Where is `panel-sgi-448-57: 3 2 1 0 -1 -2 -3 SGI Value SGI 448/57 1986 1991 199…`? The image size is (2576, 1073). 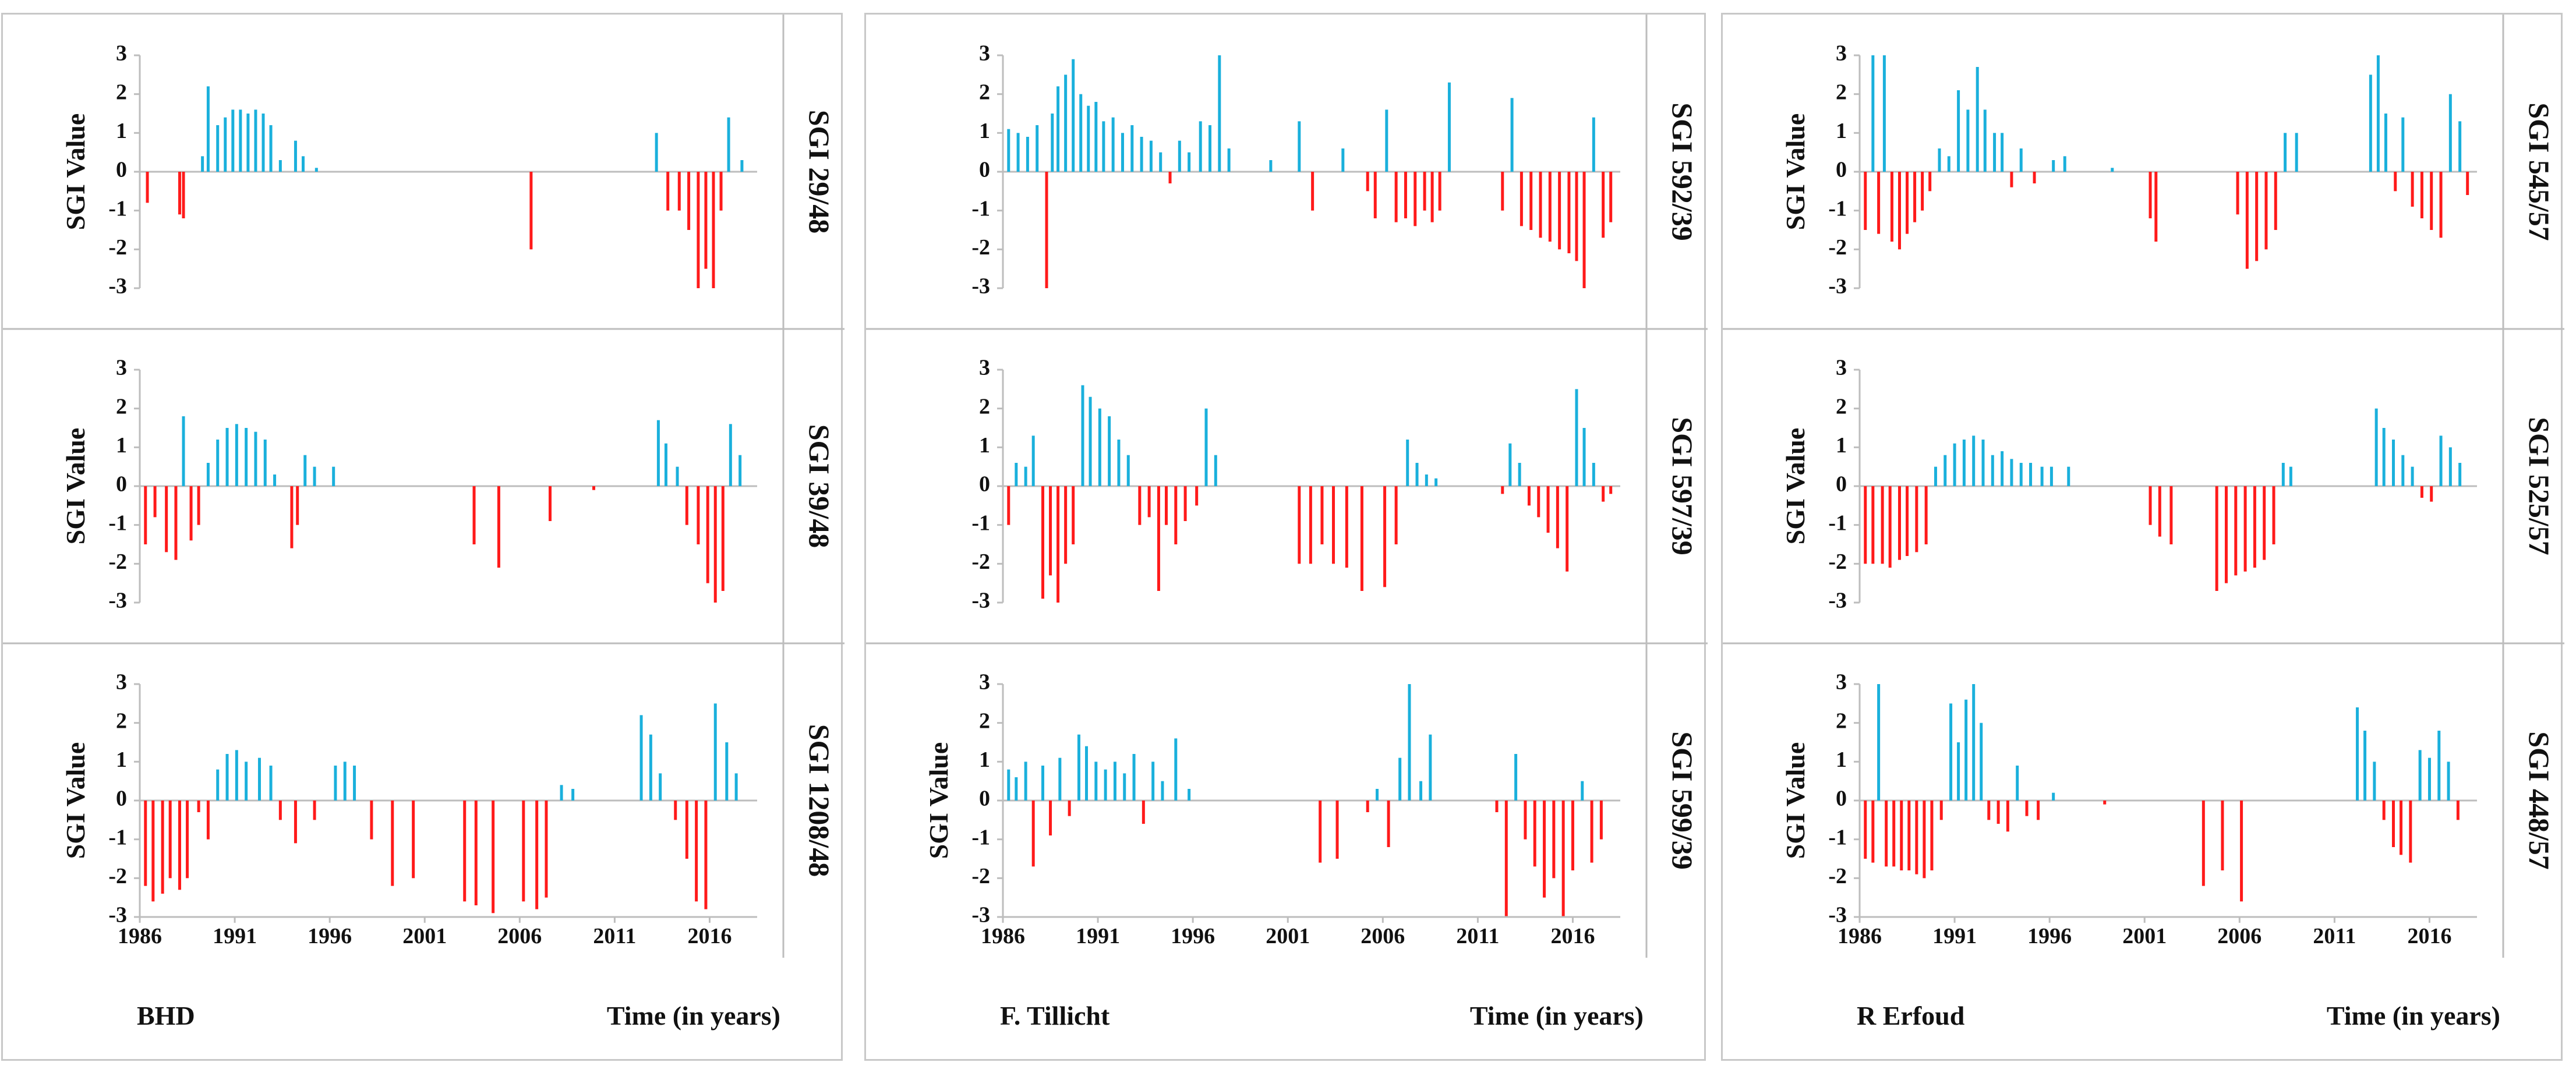
panel-sgi-448-57: 3 2 1 0 -1 -2 -3 SGI Value SGI 448/57 1986 1991 199… is located at coordinates (2143, 836).